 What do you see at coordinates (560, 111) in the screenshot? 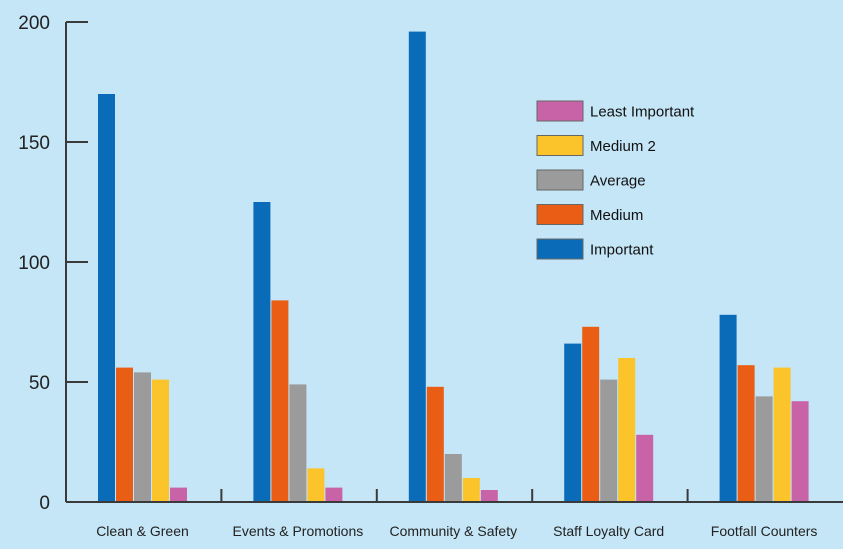
I see `legend-swatch-least-important` at bounding box center [560, 111].